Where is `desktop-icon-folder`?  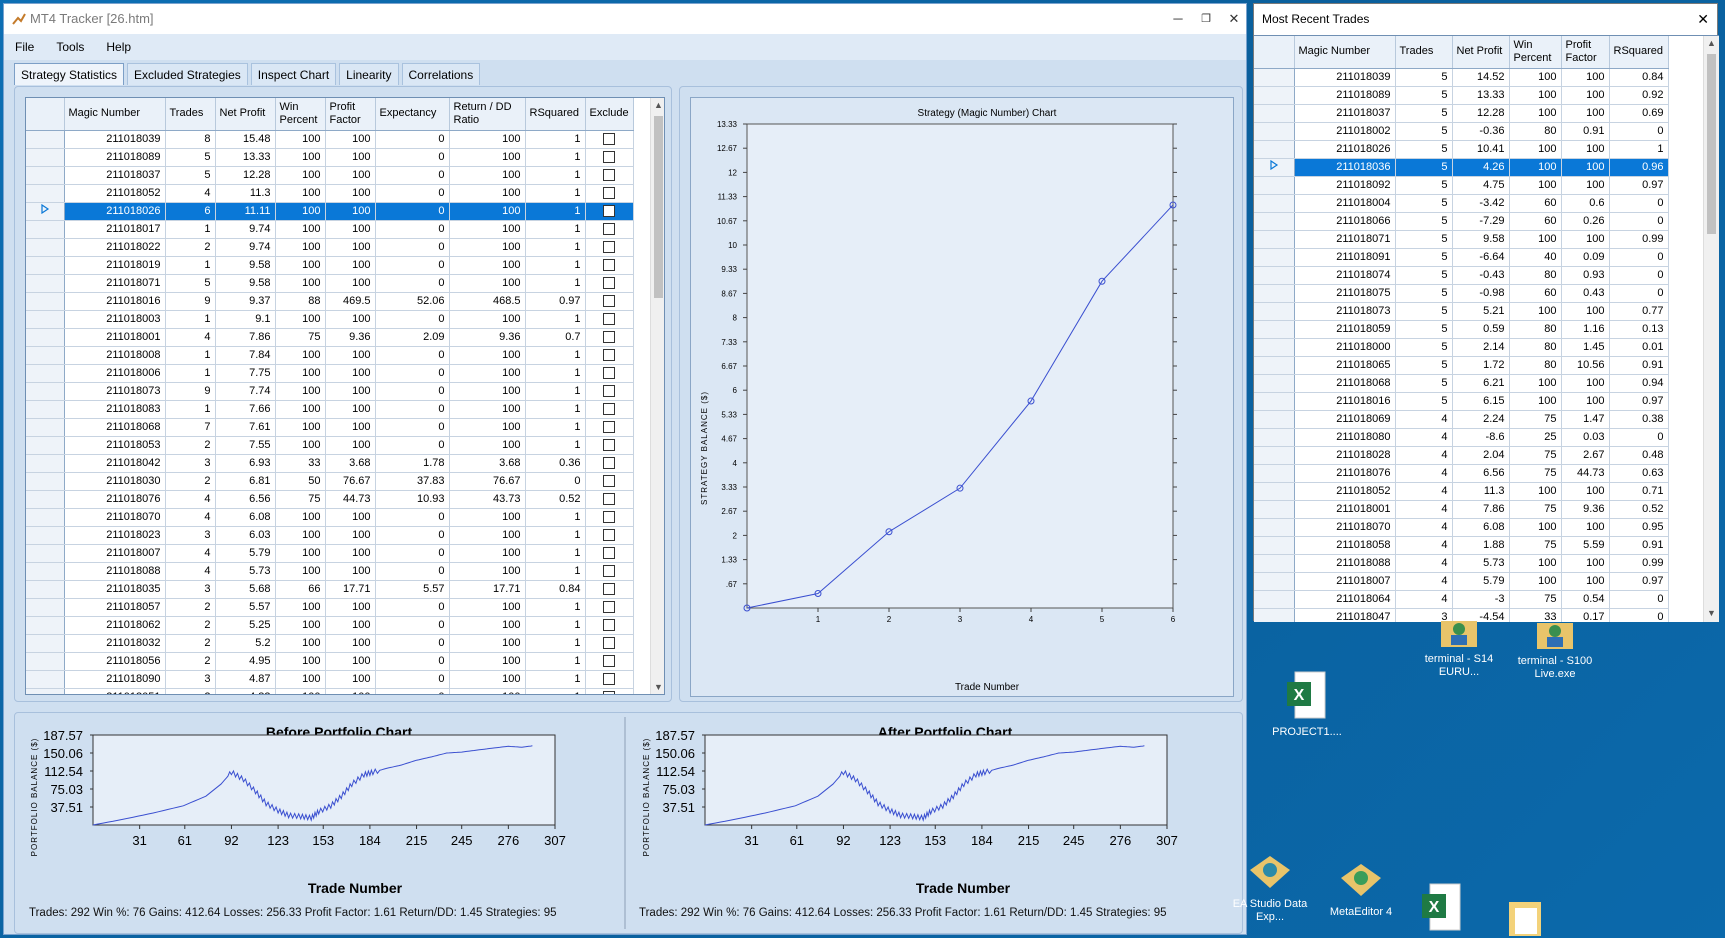
desktop-icon-folder is located at coordinates (1525, 918).